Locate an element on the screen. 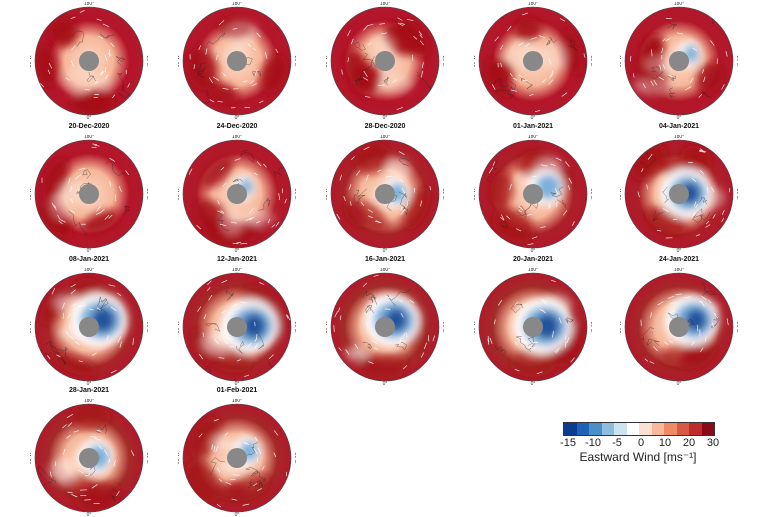 This screenshot has width=760, height=517. panel-date-label: 04-Jan-2021 is located at coordinates (679, 126).